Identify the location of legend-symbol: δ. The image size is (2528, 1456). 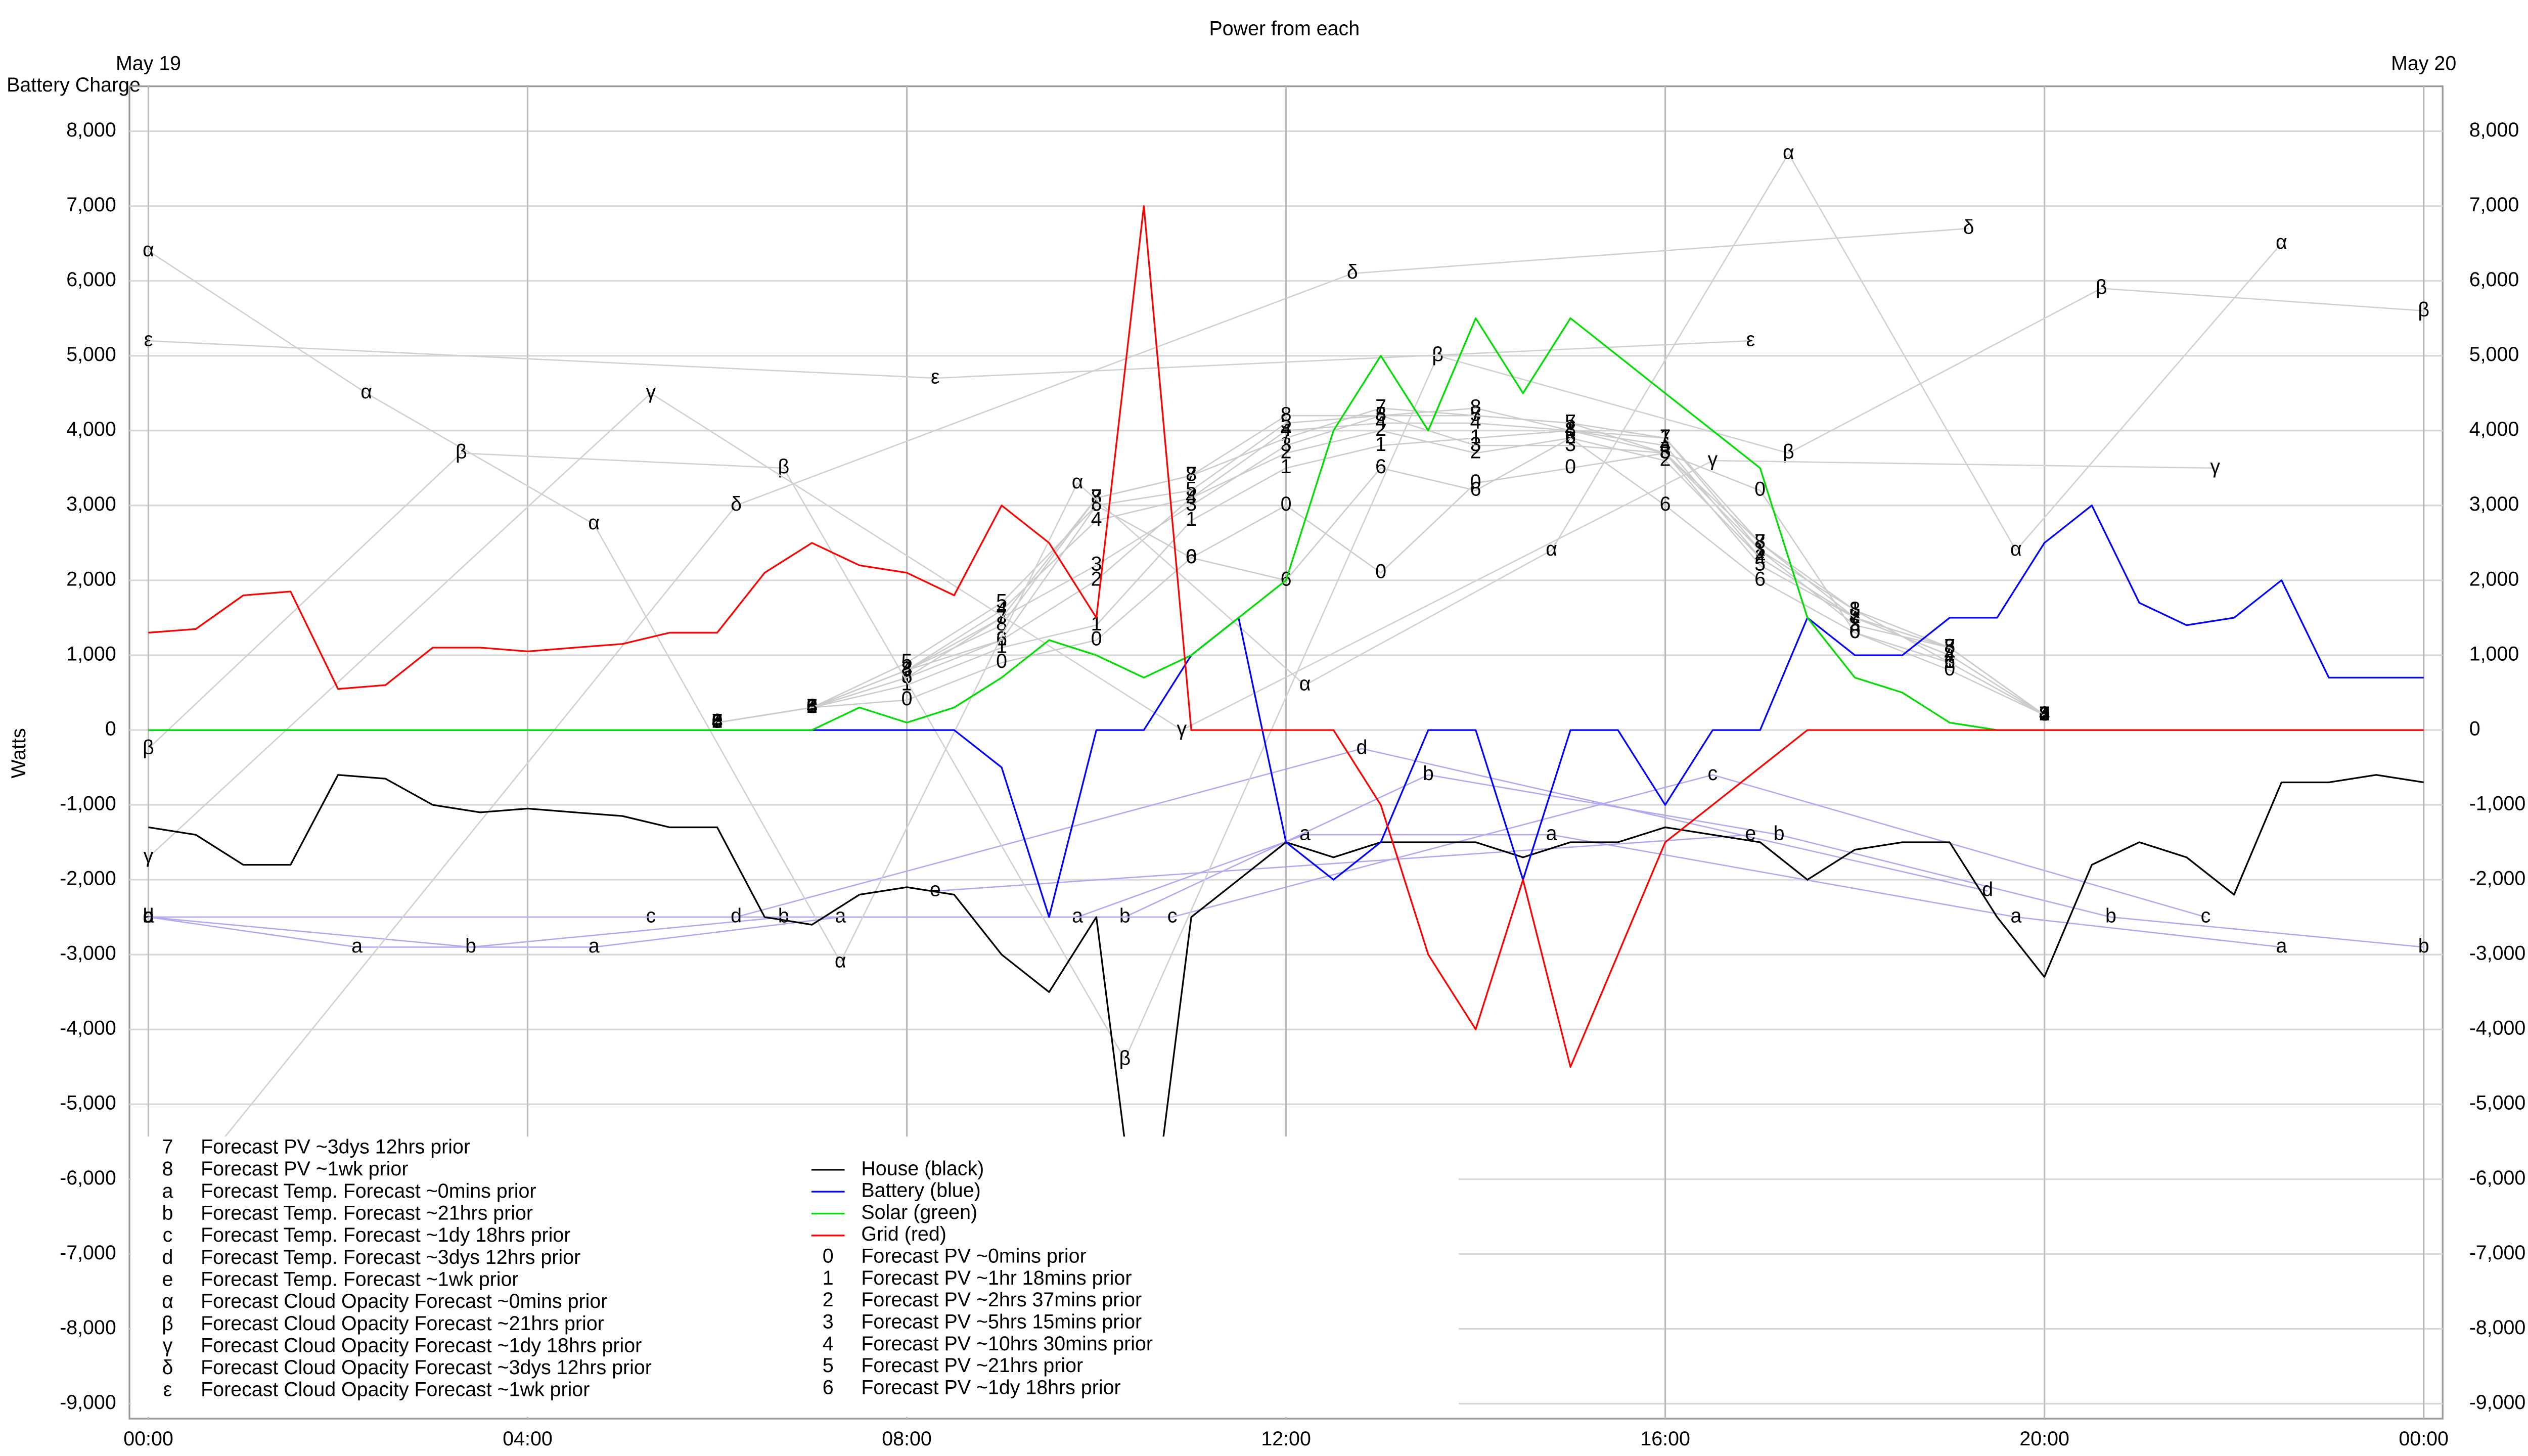
(168, 1367).